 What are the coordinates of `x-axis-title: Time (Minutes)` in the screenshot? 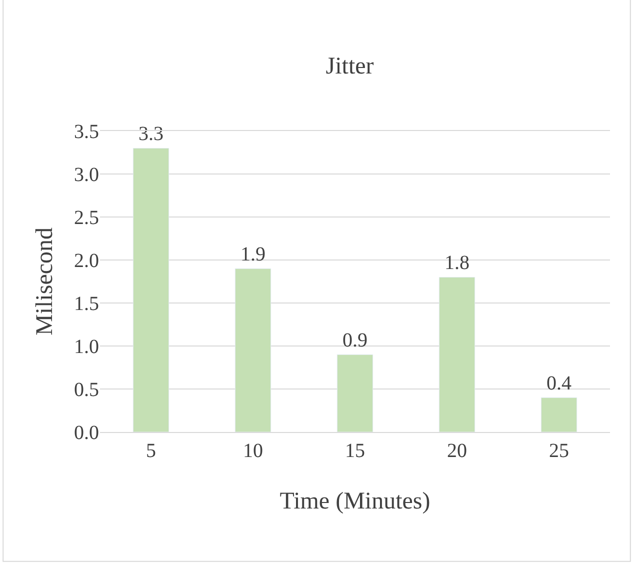 It's located at (355, 501).